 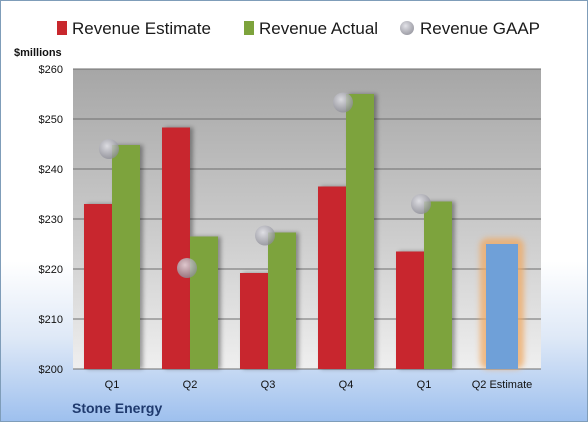 What do you see at coordinates (117, 408) in the screenshot?
I see `company-name: Stone Energy` at bounding box center [117, 408].